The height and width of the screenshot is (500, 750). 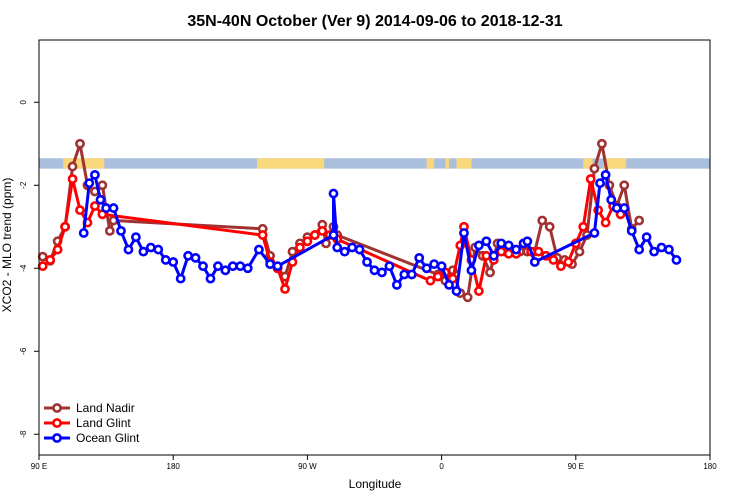 What do you see at coordinates (174, 466) in the screenshot?
I see `x-tick-label: 180` at bounding box center [174, 466].